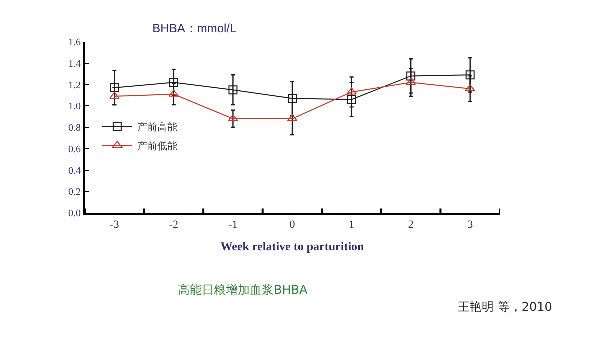  I want to click on y-tick-label: 1.0, so click(74, 107).